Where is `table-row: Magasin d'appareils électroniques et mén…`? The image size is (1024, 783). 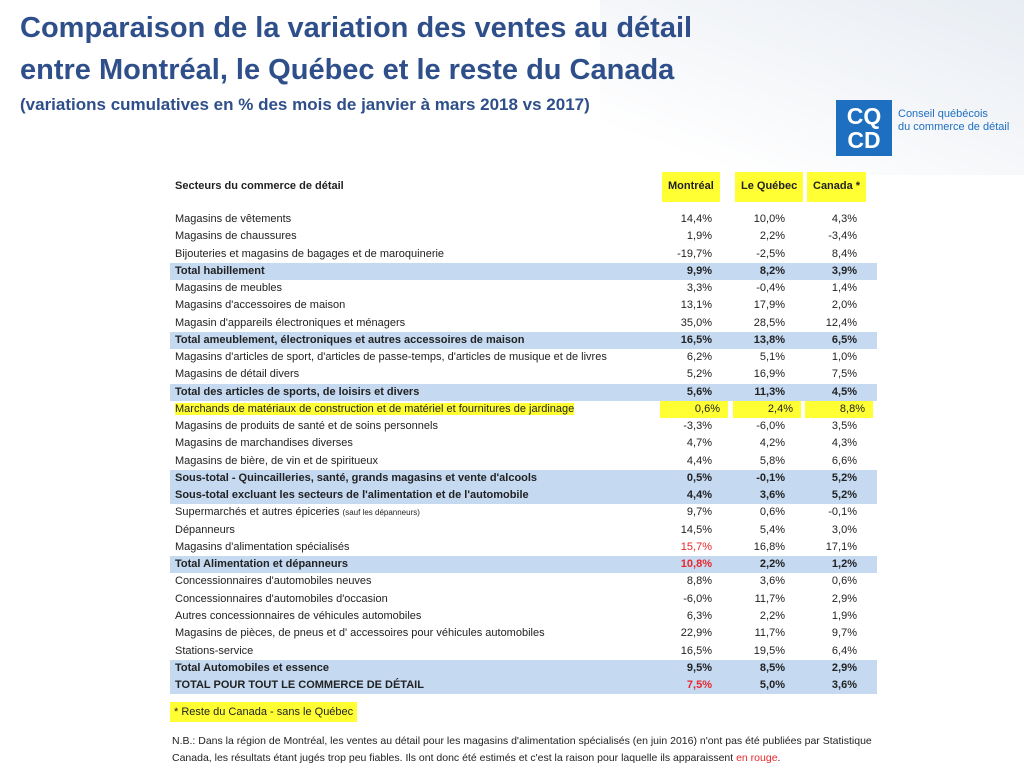 table-row: Magasin d'appareils électroniques et mén… is located at coordinates (523, 323).